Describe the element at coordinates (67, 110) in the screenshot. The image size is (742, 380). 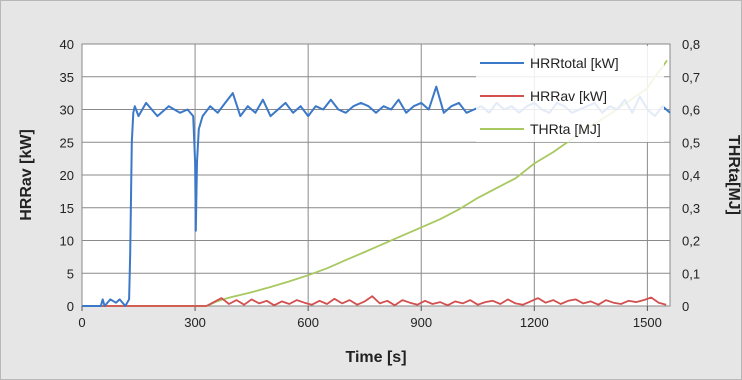
I see `y-left-tick-label: 30` at that location.